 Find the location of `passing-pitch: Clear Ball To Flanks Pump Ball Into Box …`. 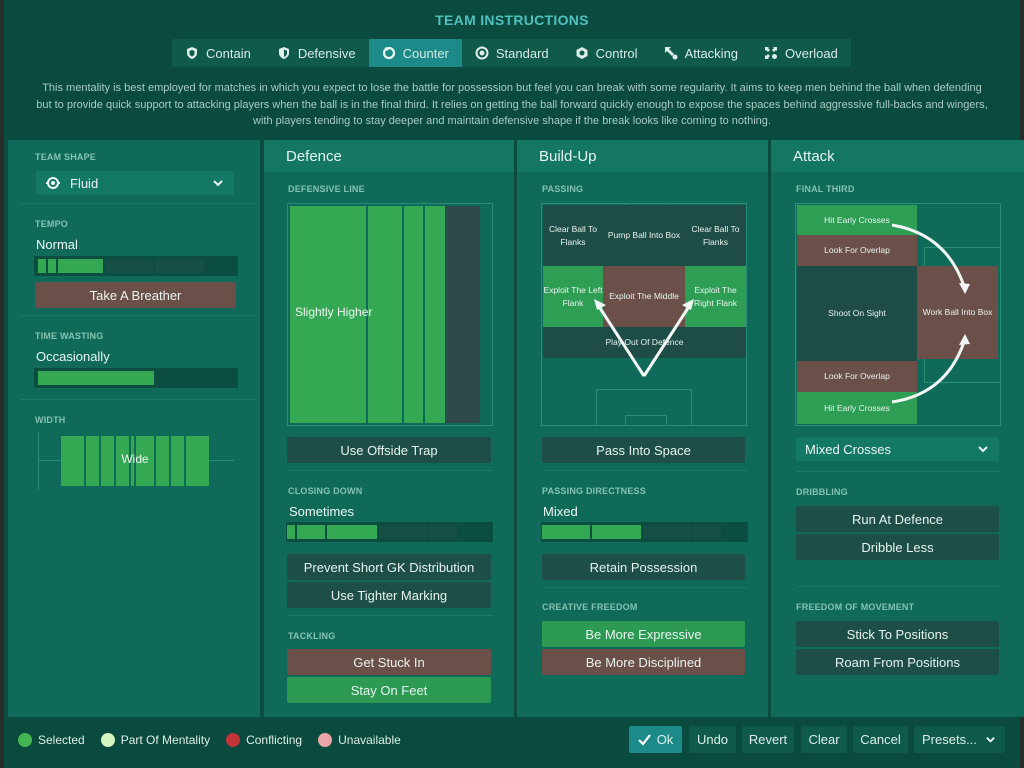

passing-pitch: Clear Ball To Flanks Pump Ball Into Box … is located at coordinates (644, 314).